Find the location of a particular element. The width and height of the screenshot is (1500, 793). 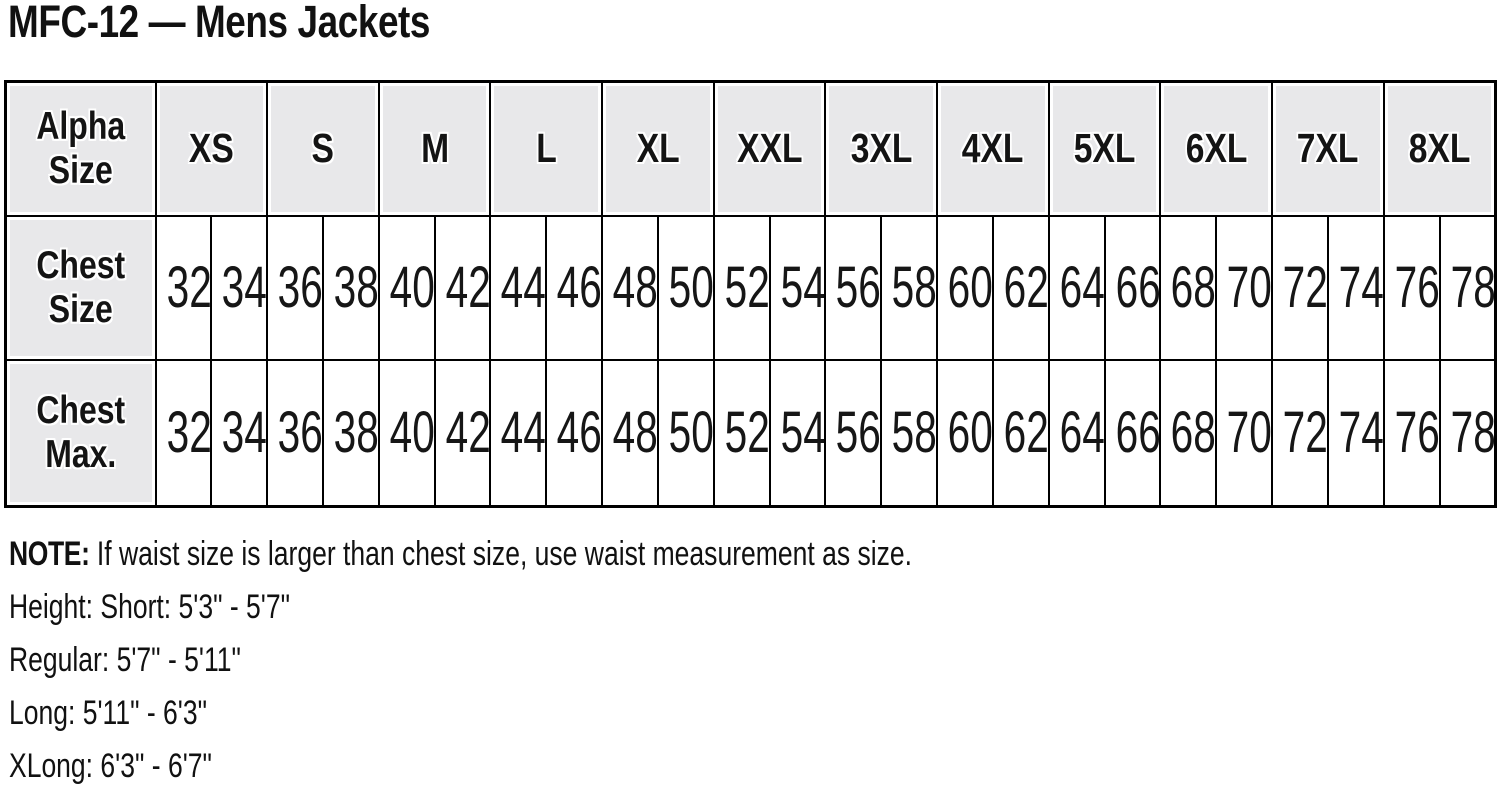

alpha-size-cell-6xl: 6XL is located at coordinates (1216, 148).